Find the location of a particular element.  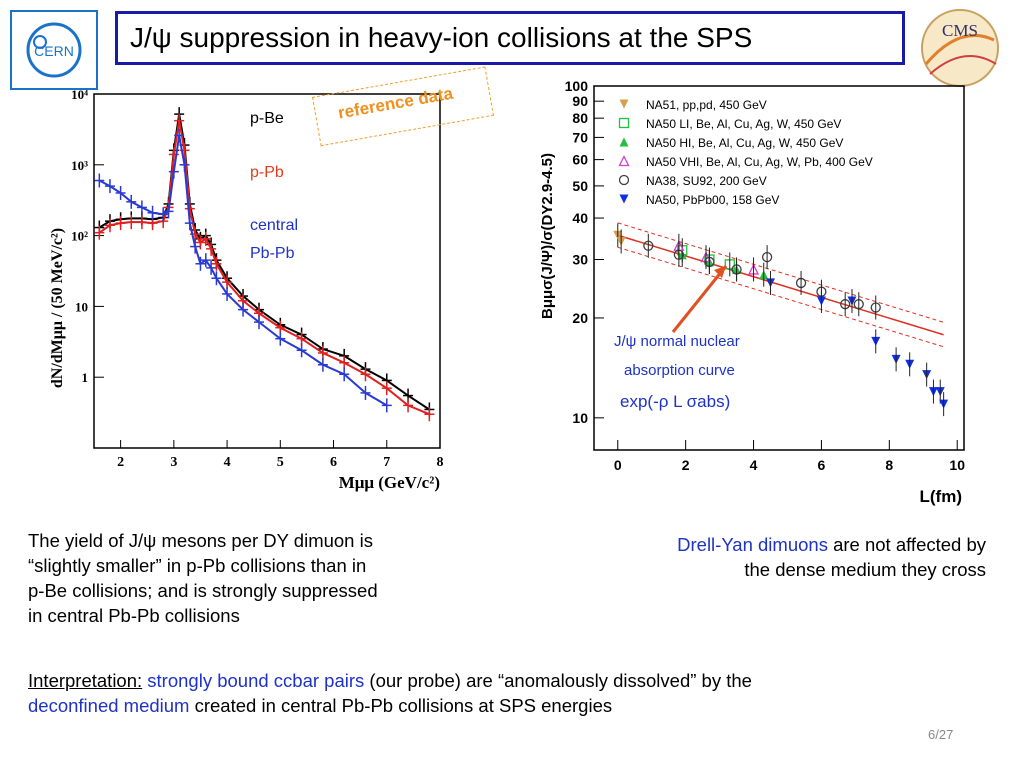

interpretation-probe: strongly bound ccbar pairs is located at coordinates (256, 680).